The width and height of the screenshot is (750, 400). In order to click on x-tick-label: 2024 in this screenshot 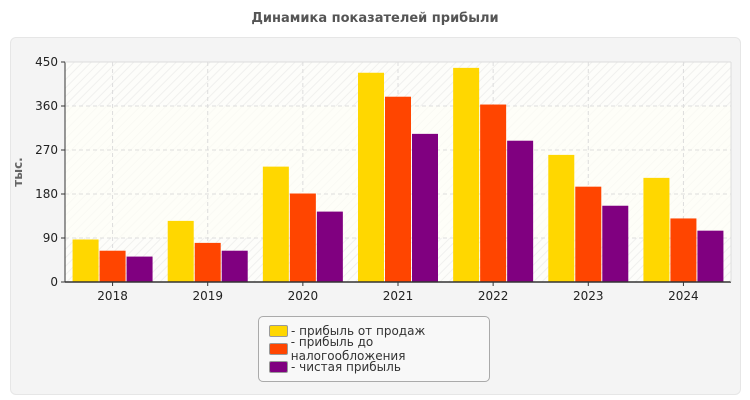, I will do `click(683, 296)`.